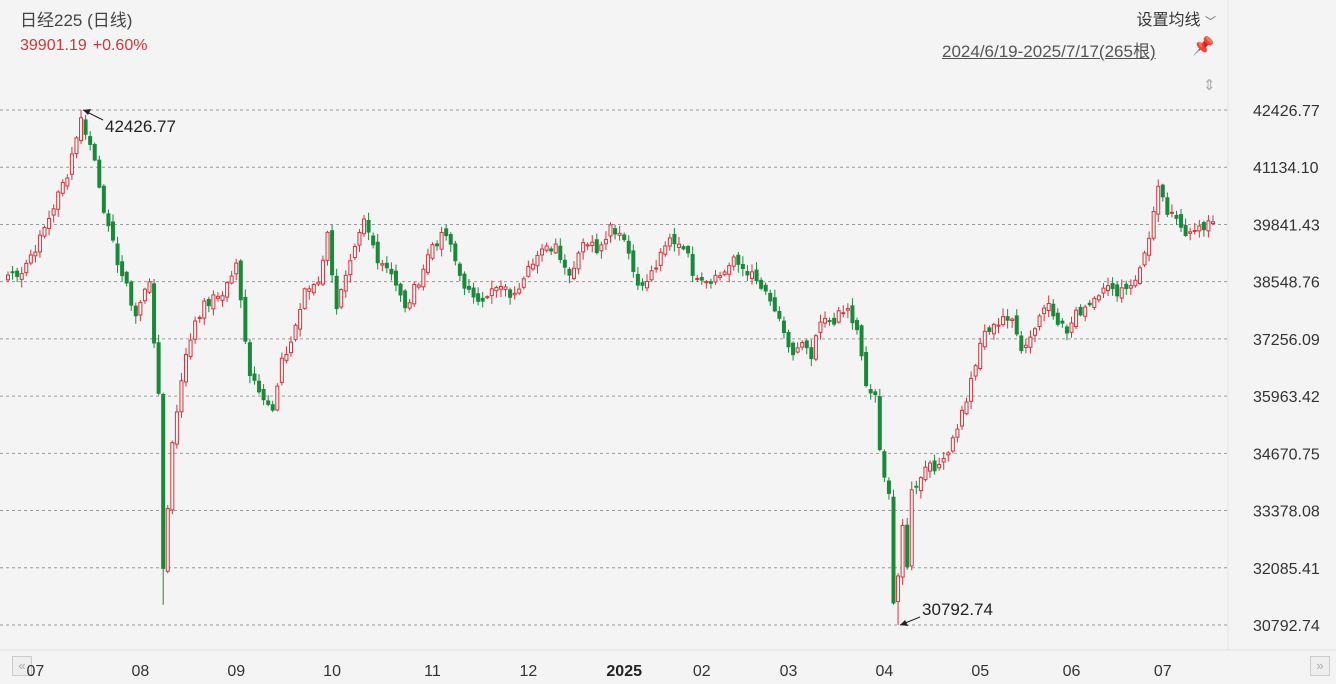  Describe the element at coordinates (1286, 569) in the screenshot. I see `y-tick-label: 32085.41` at that location.